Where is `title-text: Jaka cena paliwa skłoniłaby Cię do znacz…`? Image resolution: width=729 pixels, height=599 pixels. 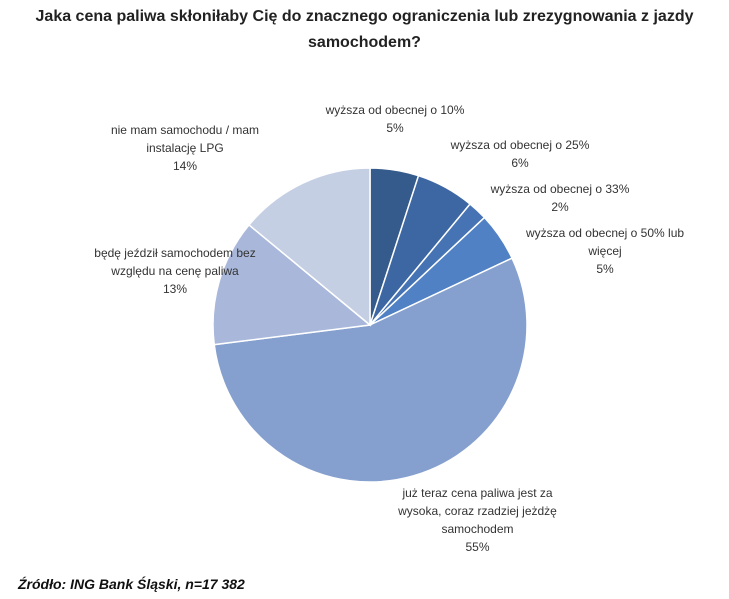 title-text: Jaka cena paliwa skłoniłaby Cię do znacz… is located at coordinates (364, 29).